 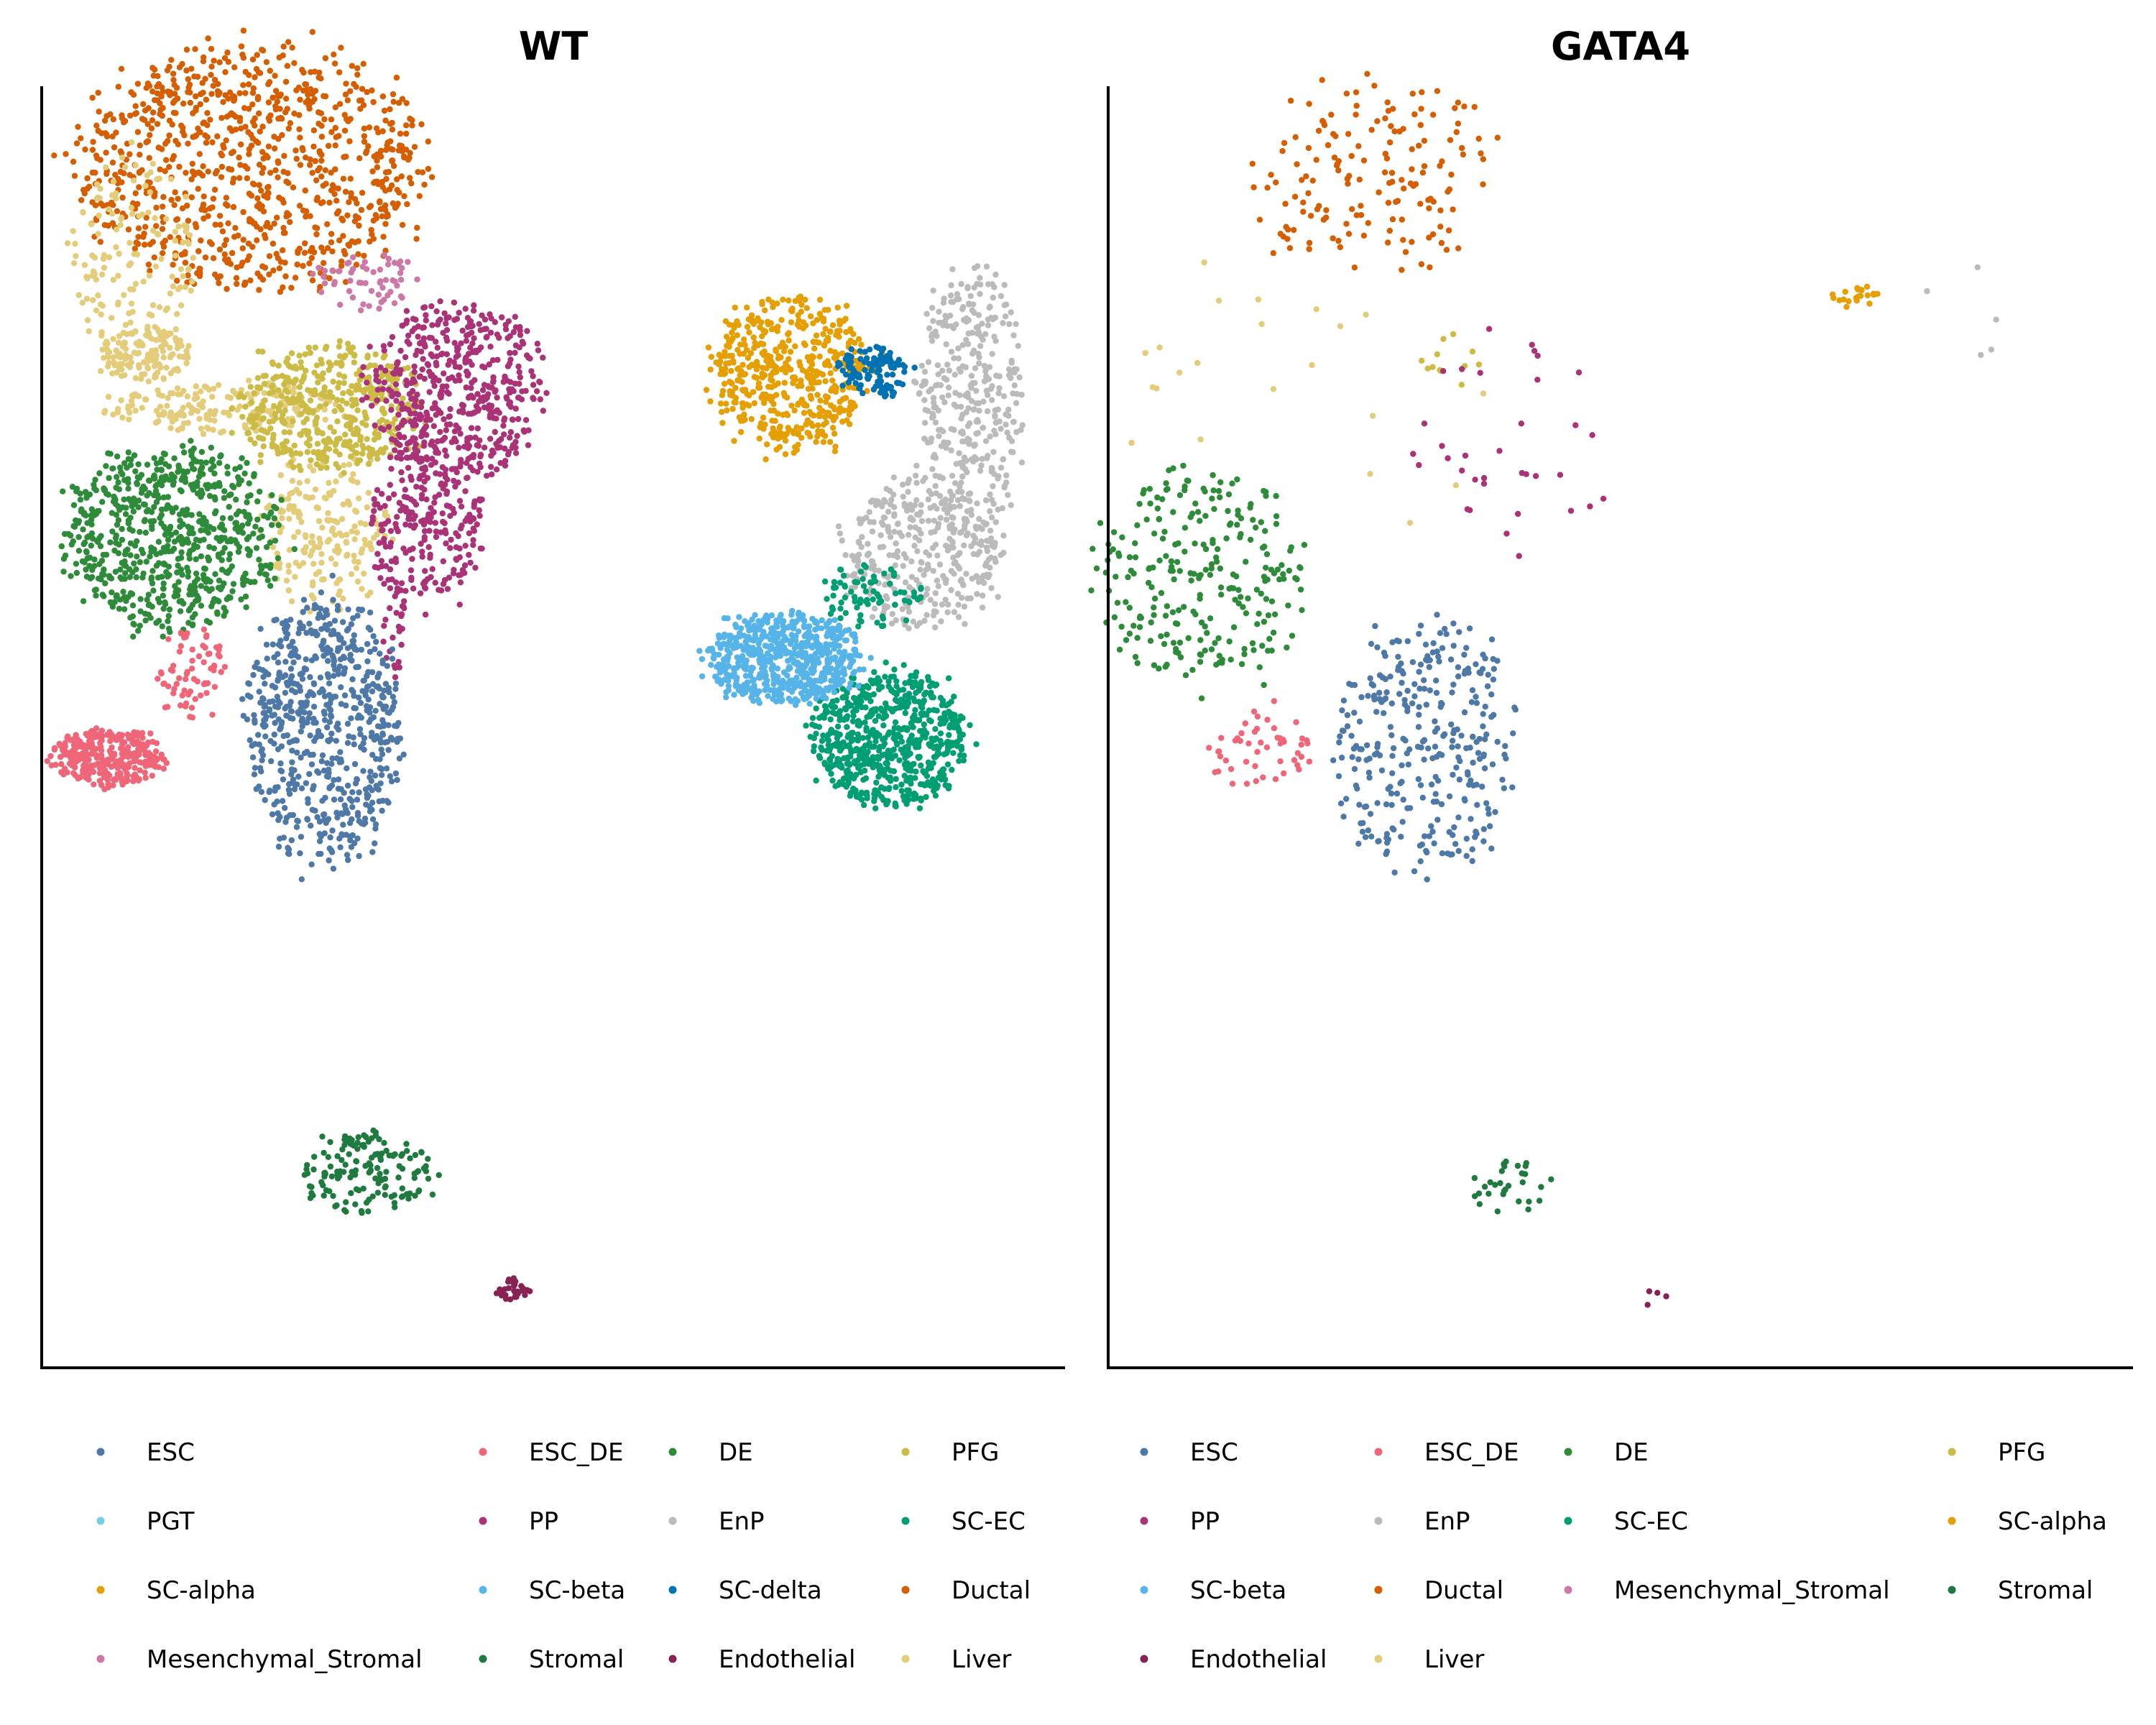 What do you see at coordinates (502, 1295) in the screenshot?
I see `point-endothelial` at bounding box center [502, 1295].